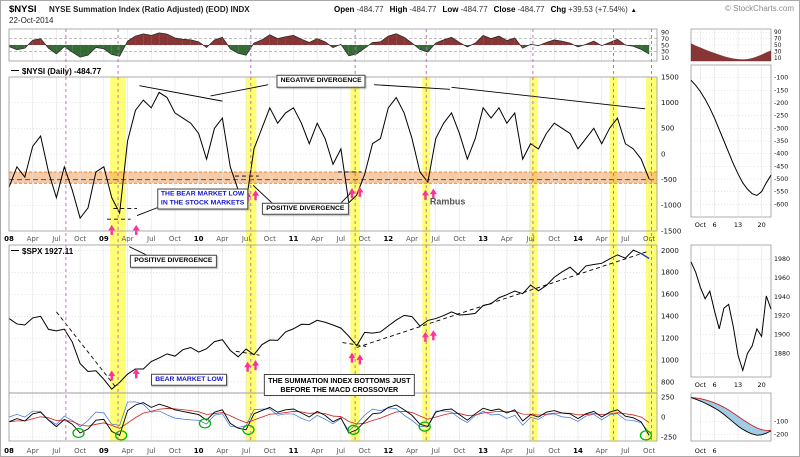  What do you see at coordinates (781, 78) in the screenshot?
I see `svg-text: -100` at bounding box center [781, 78].